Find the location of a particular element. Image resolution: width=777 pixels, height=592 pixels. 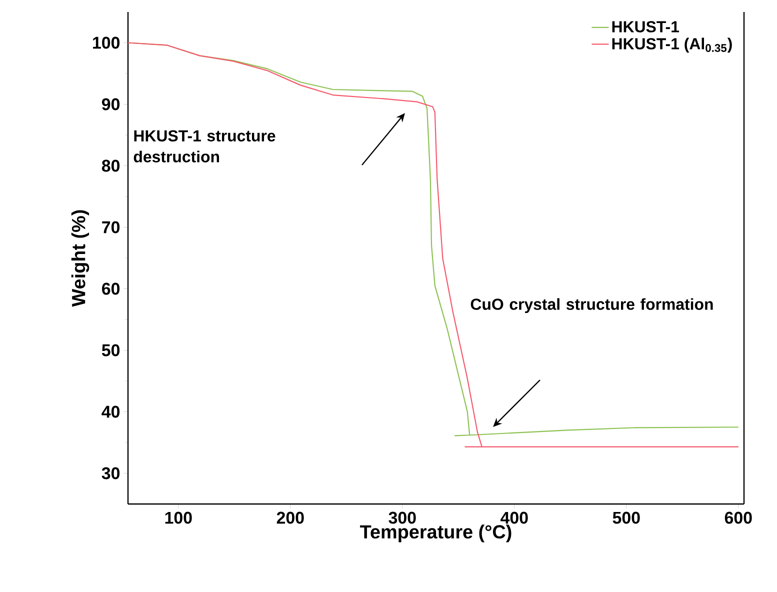

legend-label: HKUST-1 is located at coordinates (646, 26).